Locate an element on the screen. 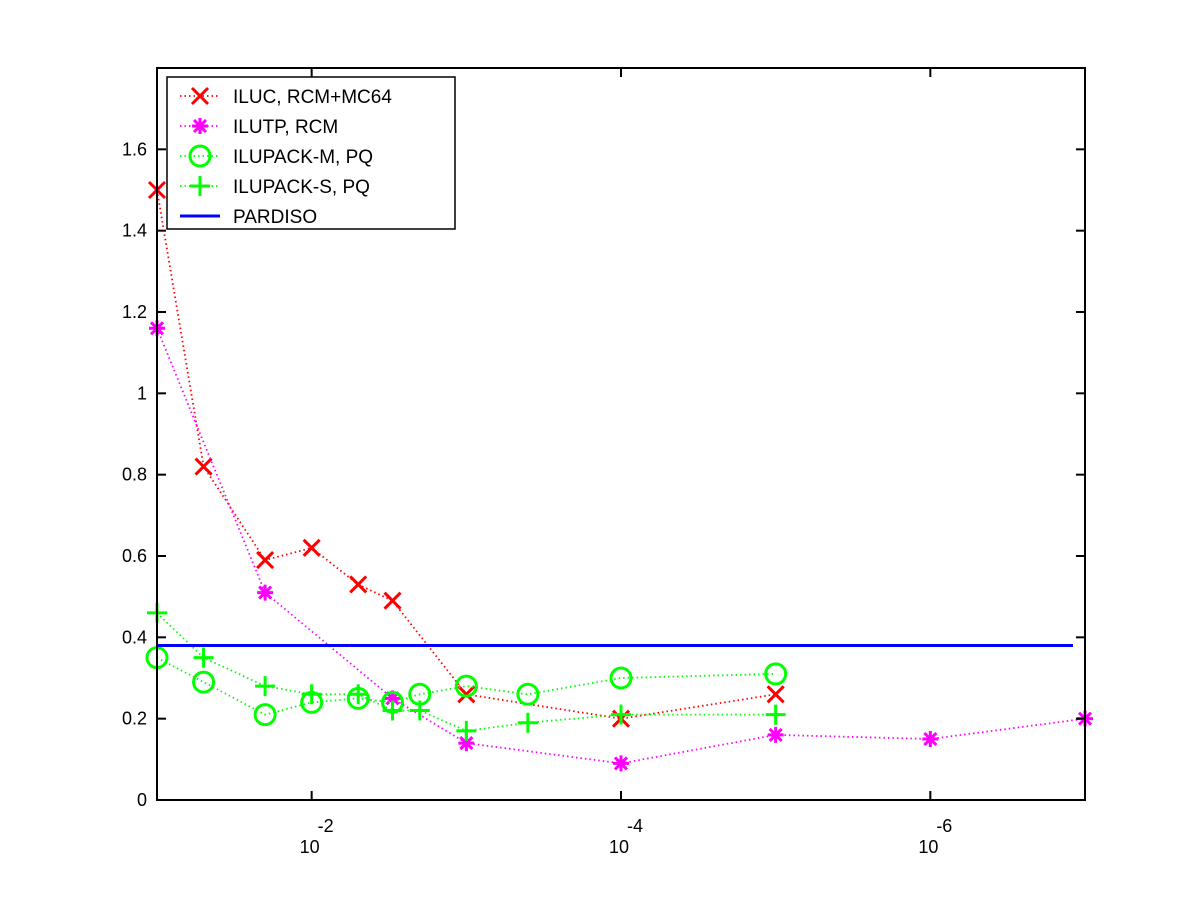  x-tick-label-base-2: 10 is located at coordinates (928, 847).